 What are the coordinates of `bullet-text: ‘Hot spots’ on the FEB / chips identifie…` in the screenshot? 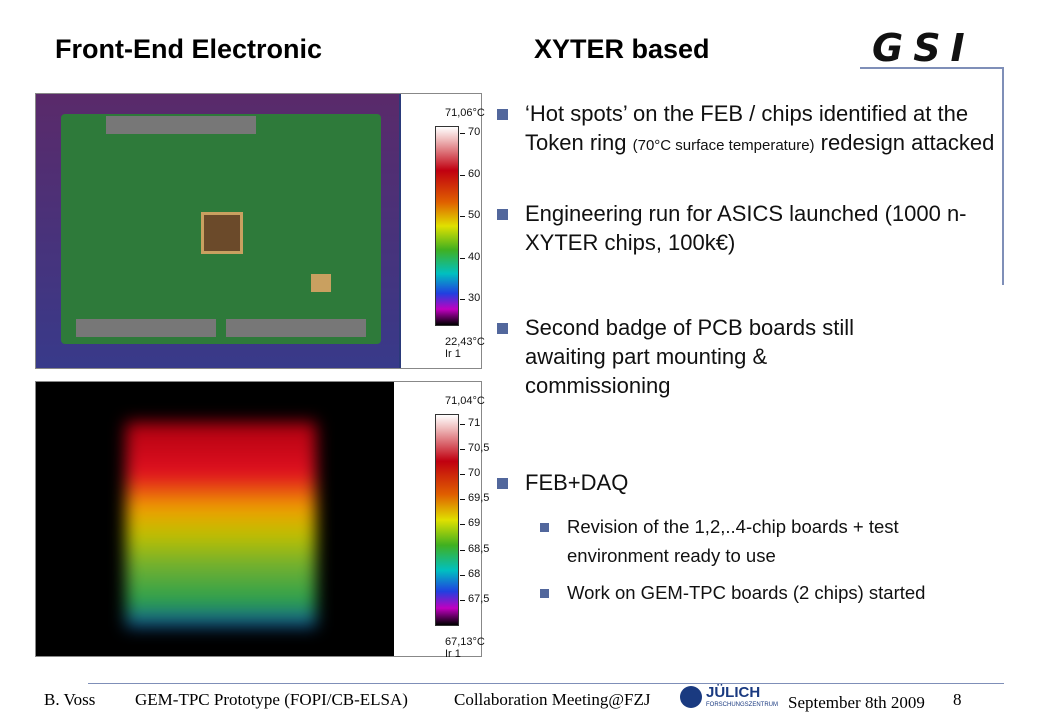 It's located at (760, 129).